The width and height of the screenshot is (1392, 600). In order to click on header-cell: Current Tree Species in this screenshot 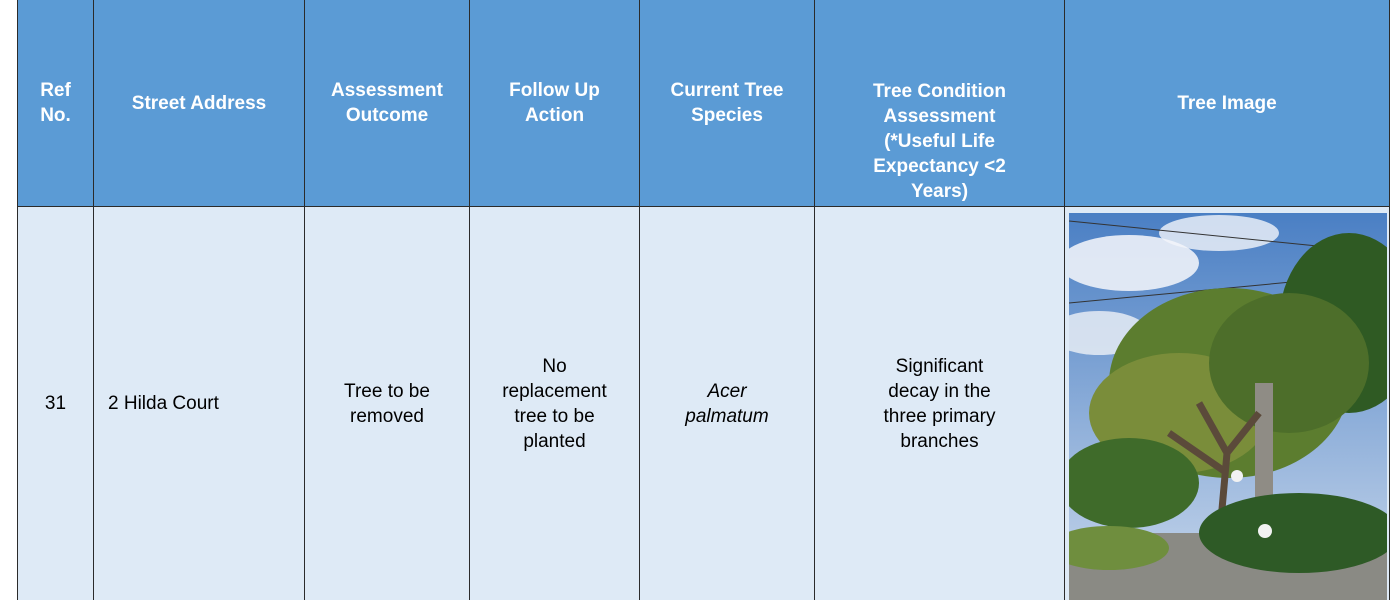, I will do `click(727, 103)`.